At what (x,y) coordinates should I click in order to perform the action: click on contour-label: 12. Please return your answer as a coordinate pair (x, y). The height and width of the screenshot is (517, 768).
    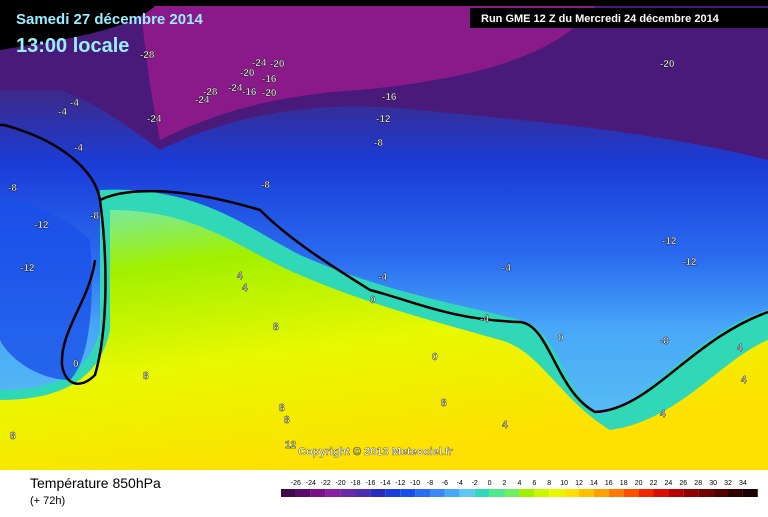
    Looking at the image, I should click on (291, 445).